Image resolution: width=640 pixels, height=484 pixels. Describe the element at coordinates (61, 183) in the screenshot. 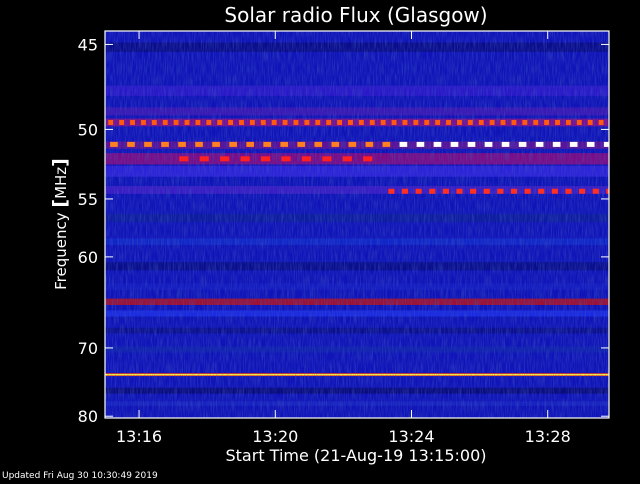

I see `y-axis-label-unit: MHz` at that location.